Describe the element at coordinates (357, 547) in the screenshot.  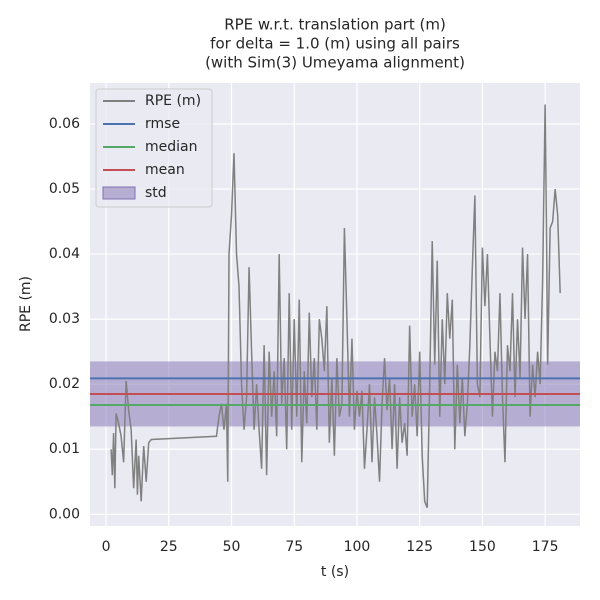
I see `x-tick-label: 100` at that location.